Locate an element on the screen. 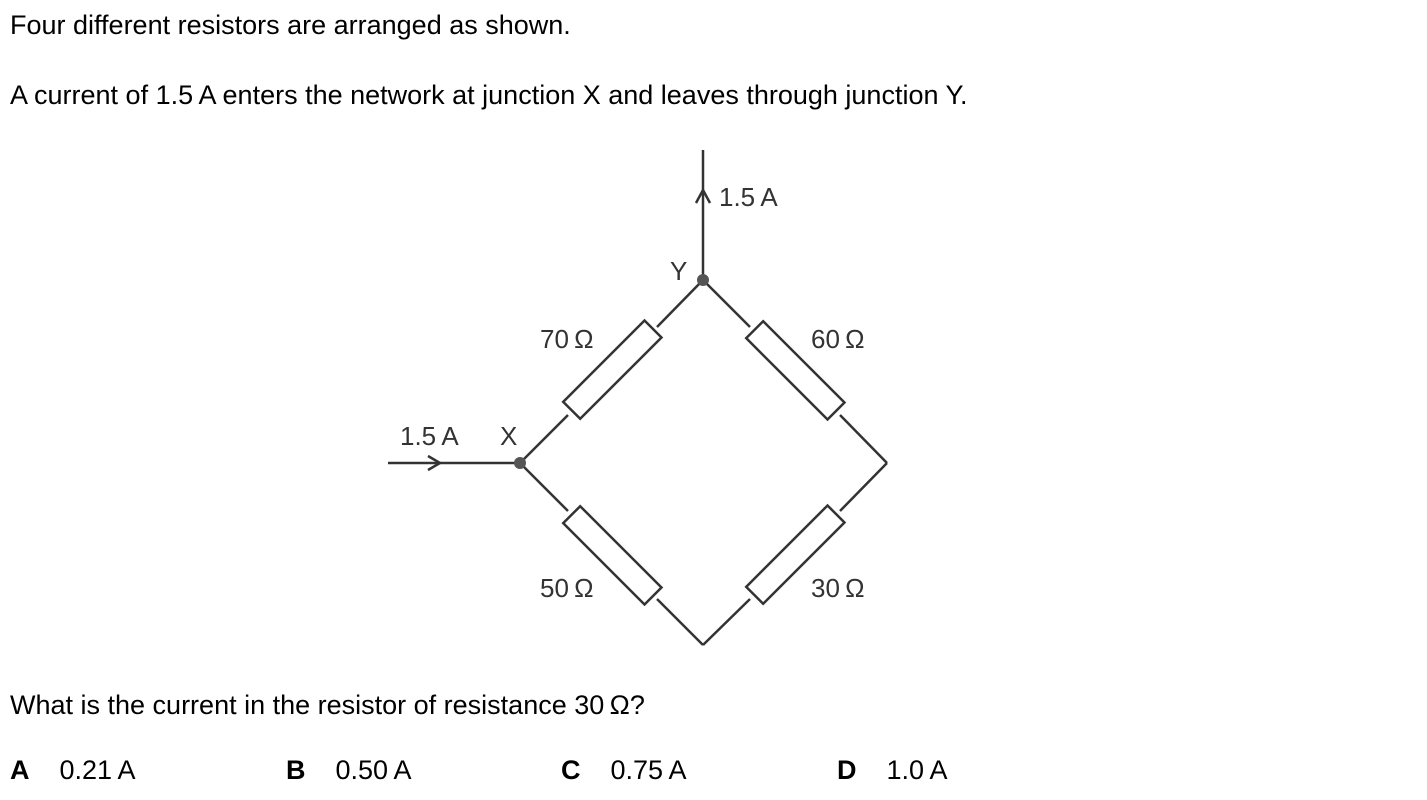 This screenshot has height=800, width=1427. wire-30-to-right is located at coordinates (863, 487).